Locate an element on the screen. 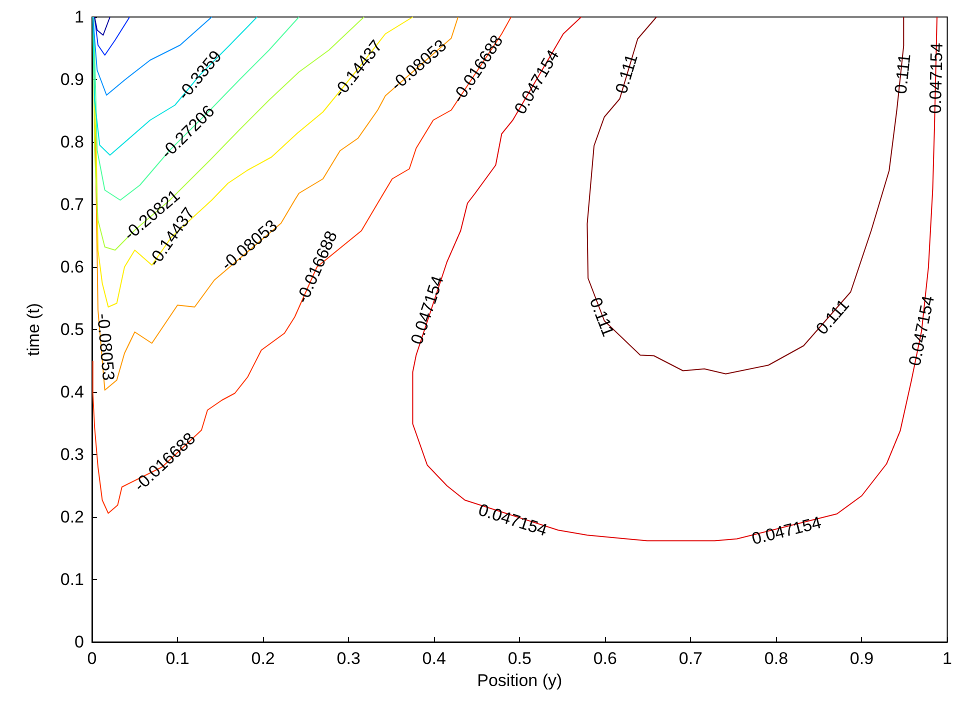  y-tick-label: 0.8 is located at coordinates (72, 142).